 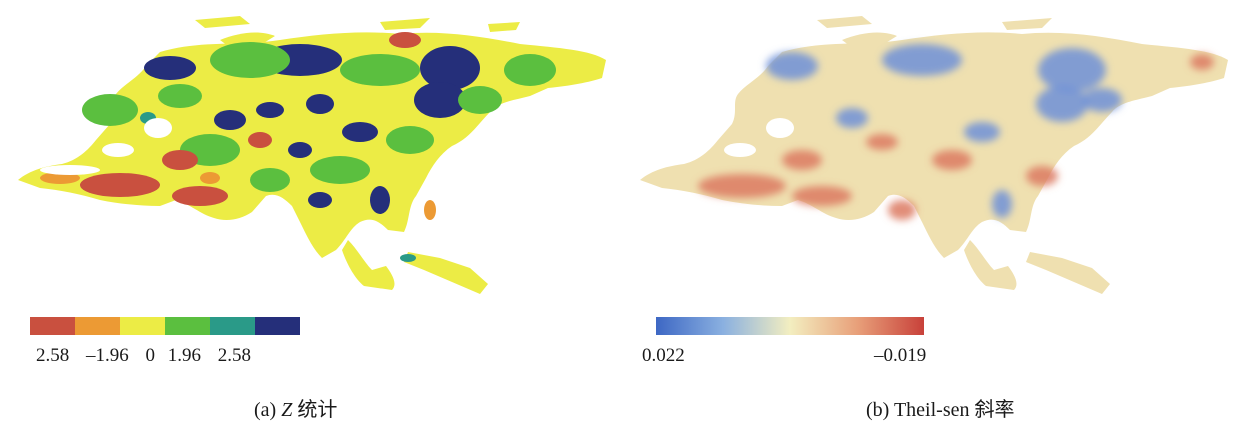 I want to click on z-tick-label: –1.96, so click(x=107, y=355).